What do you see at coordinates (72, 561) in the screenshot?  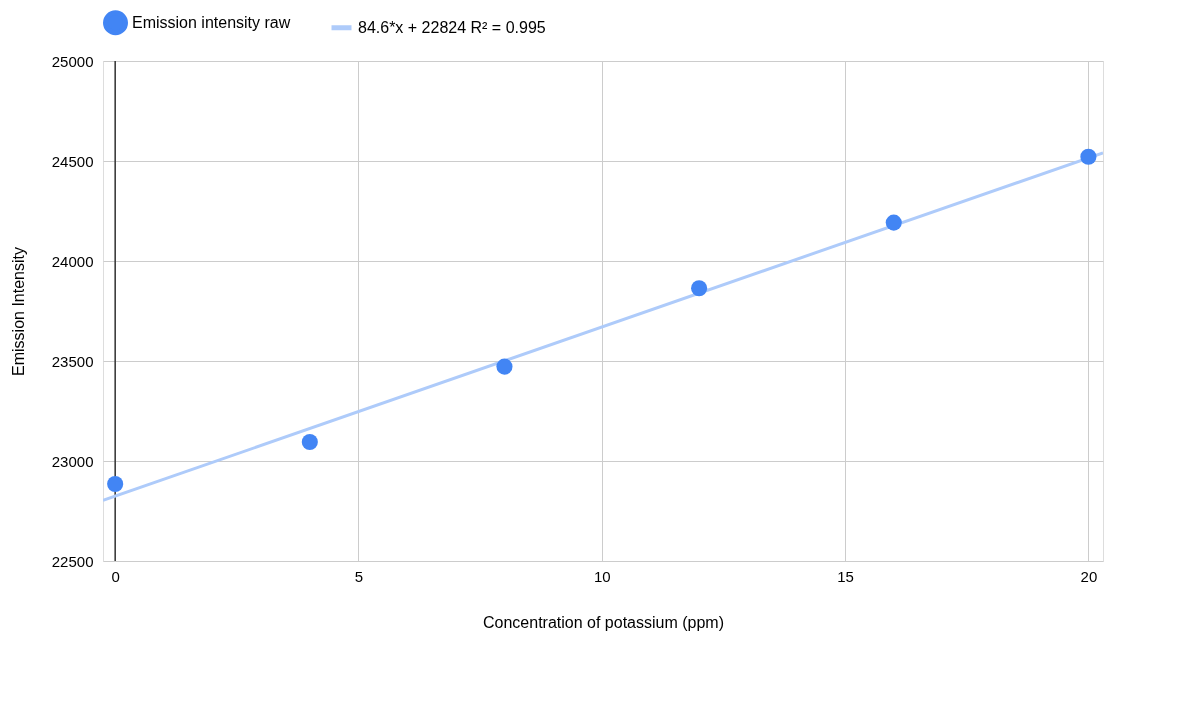 I see `y-tick-label: 22500` at bounding box center [72, 561].